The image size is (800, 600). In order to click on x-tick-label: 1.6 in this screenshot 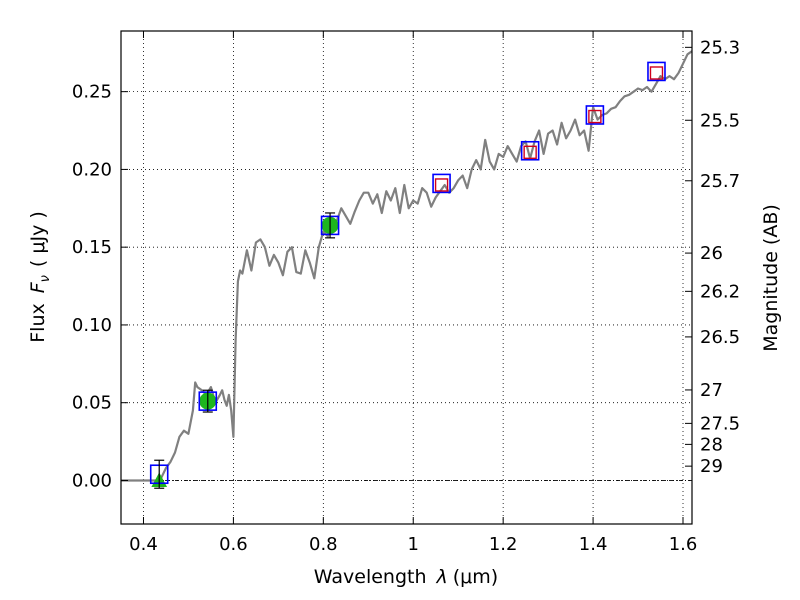, I will do `click(683, 544)`.